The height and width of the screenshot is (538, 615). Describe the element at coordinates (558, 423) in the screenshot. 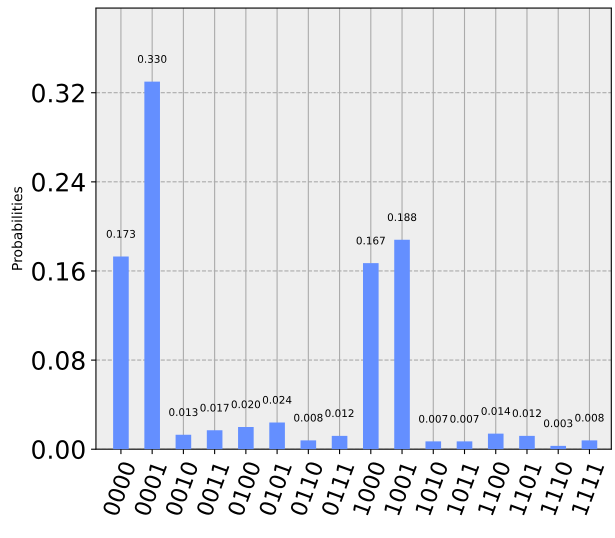

I see `data-label: 0.003` at that location.